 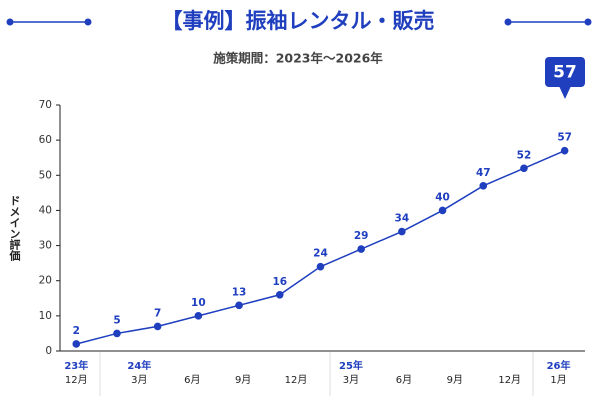 I want to click on value-label: 57, so click(x=564, y=138).